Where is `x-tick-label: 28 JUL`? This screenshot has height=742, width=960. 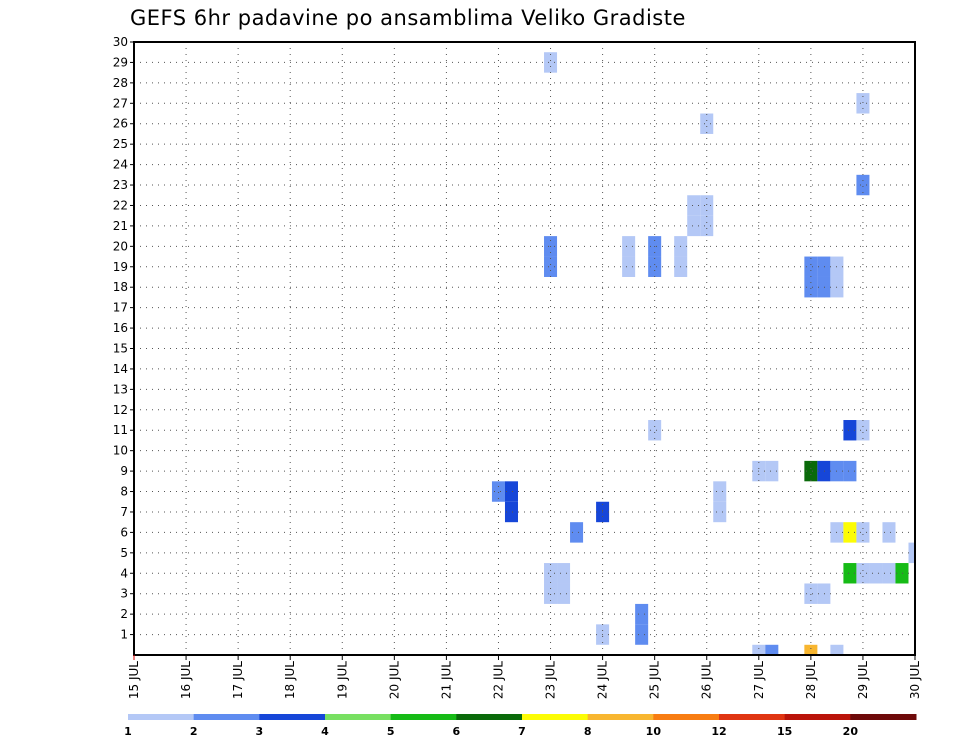 x-tick-label: 28 JUL is located at coordinates (811, 680).